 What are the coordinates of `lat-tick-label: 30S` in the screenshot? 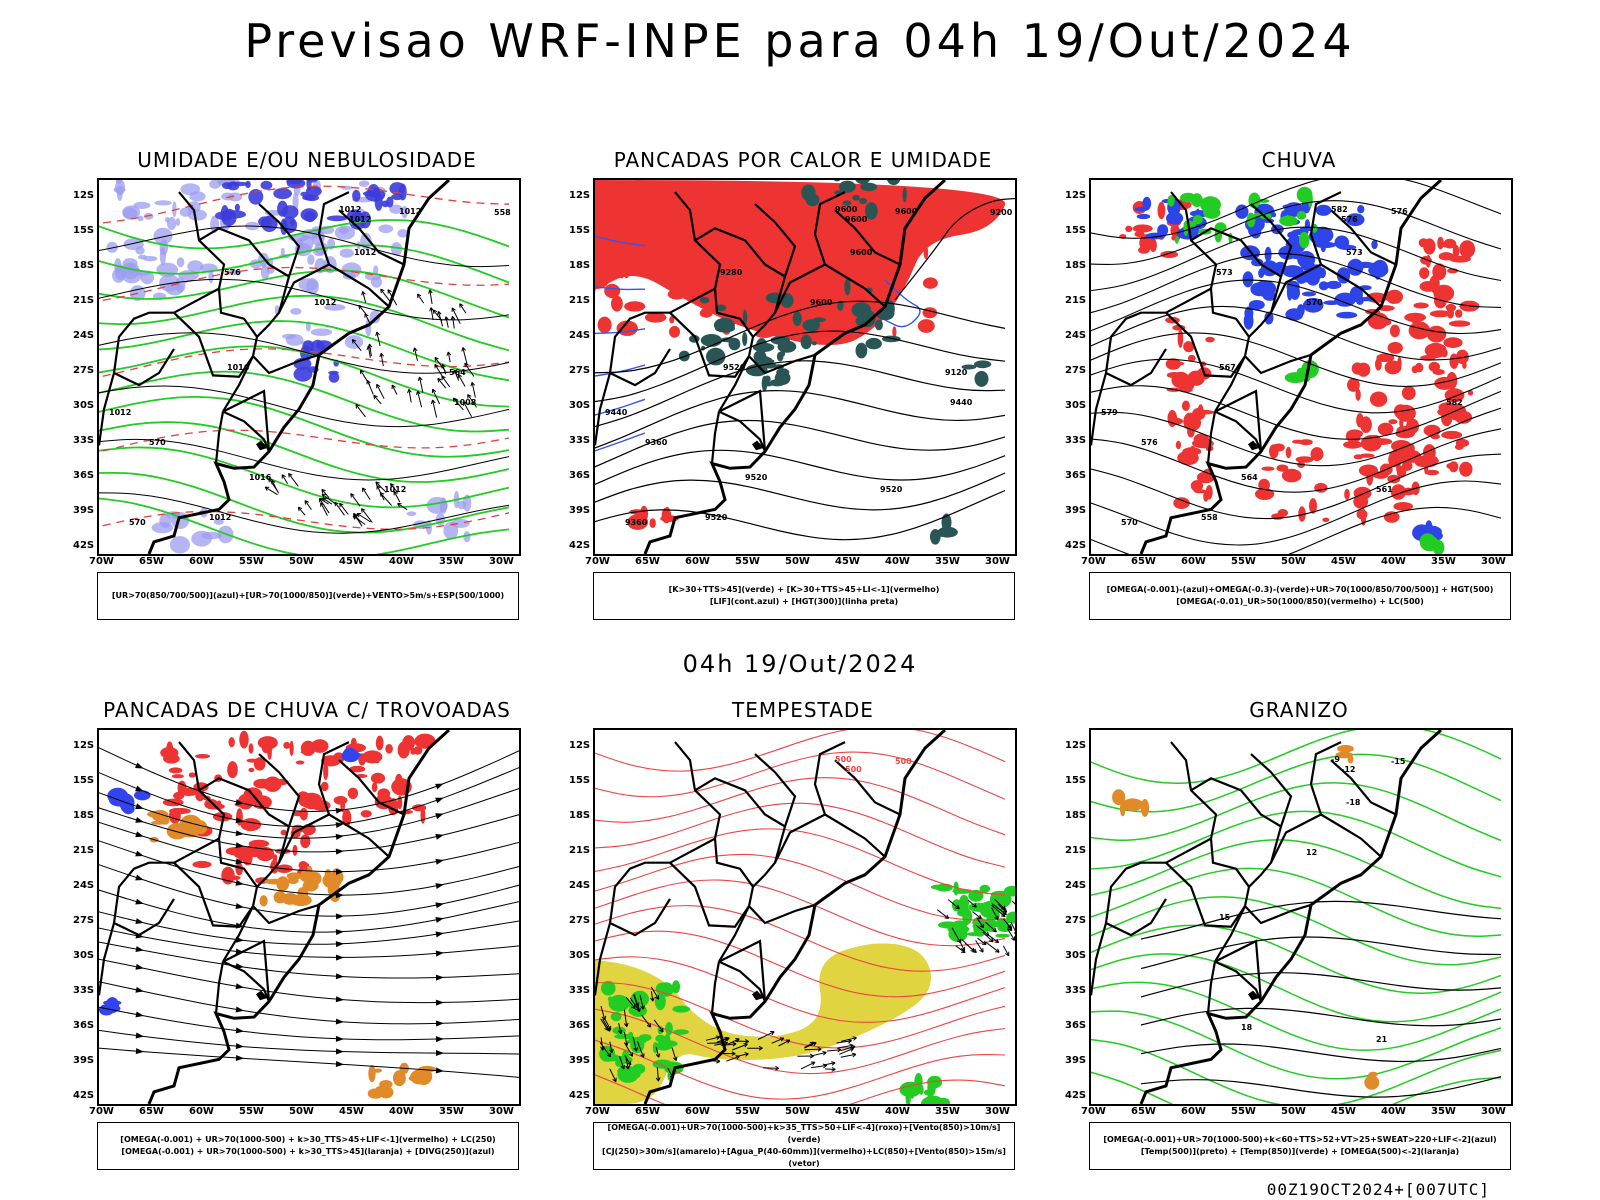 It's located at (580, 405).